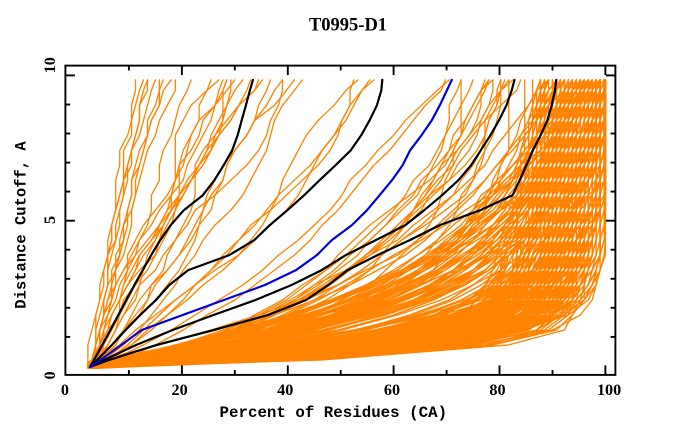 The image size is (680, 445). Describe the element at coordinates (609, 390) in the screenshot. I see `svg-text: 100` at that location.